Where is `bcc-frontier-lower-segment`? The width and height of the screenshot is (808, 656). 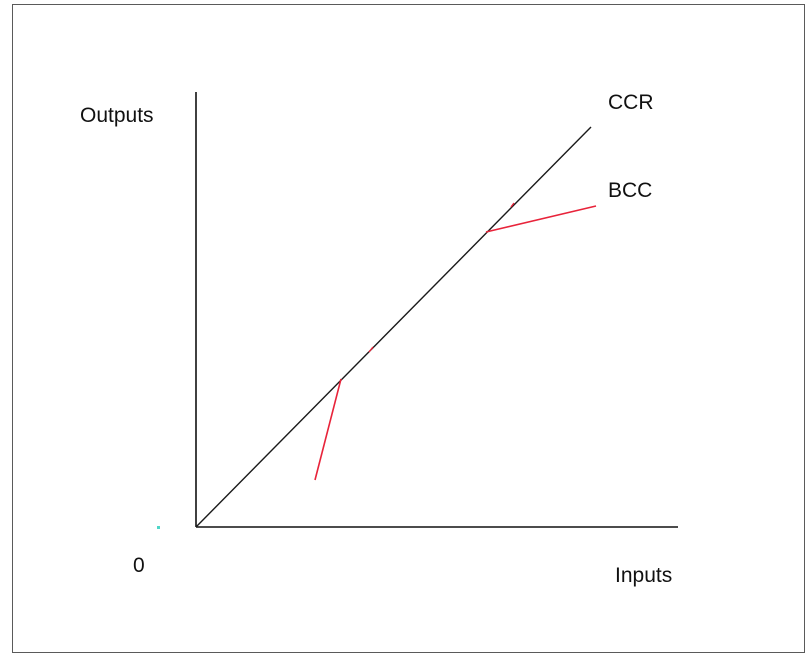
bcc-frontier-lower-segment is located at coordinates (328, 429).